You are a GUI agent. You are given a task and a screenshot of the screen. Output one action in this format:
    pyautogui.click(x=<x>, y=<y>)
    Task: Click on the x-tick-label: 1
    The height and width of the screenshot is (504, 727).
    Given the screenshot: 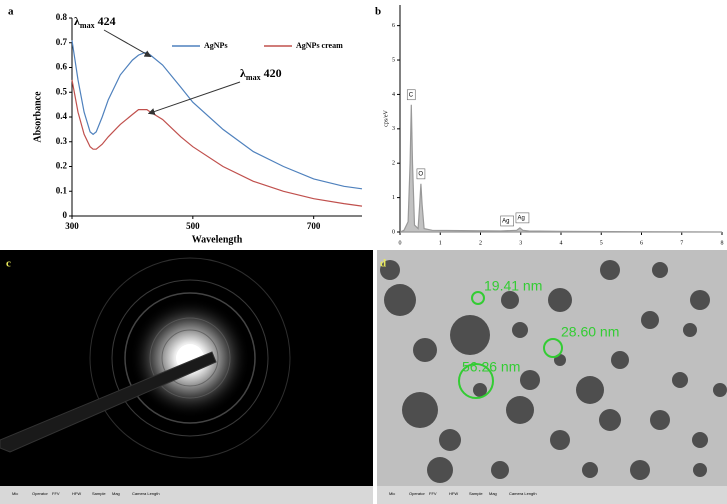 What is the action you would take?
    pyautogui.click(x=440, y=243)
    